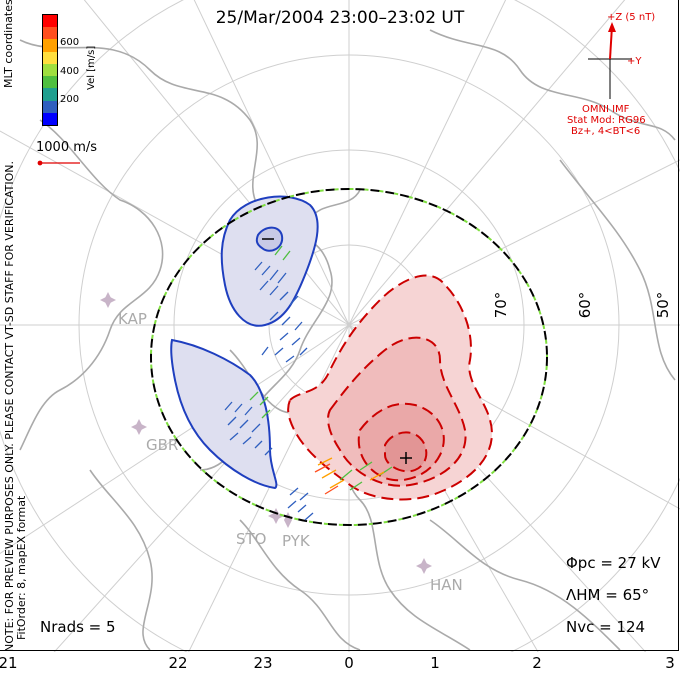 The height and width of the screenshot is (674, 680). Describe the element at coordinates (606, 131) in the screenshot. I see `imf-model-line-2: Bz+, 4<BT<6` at that location.